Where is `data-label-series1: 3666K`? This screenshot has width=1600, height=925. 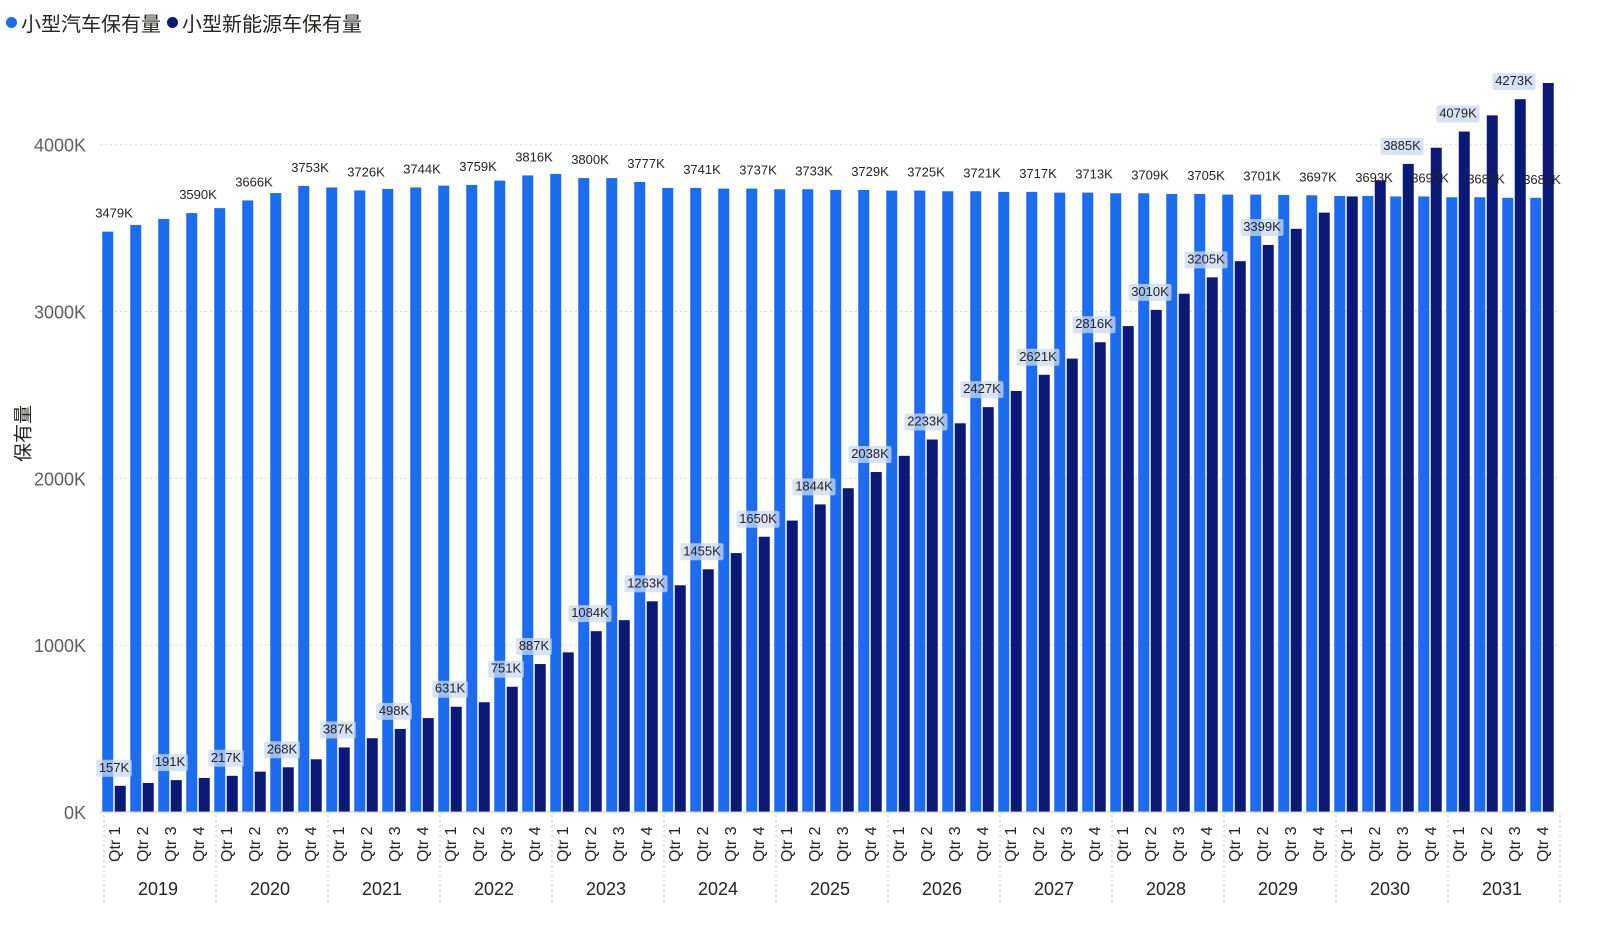 data-label-series1: 3666K is located at coordinates (254, 181).